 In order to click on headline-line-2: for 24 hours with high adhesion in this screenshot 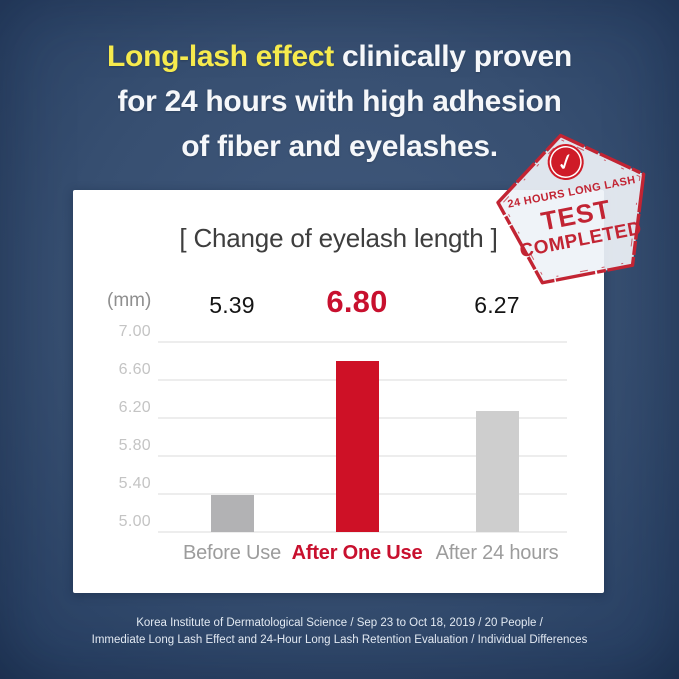, I will do `click(339, 101)`.